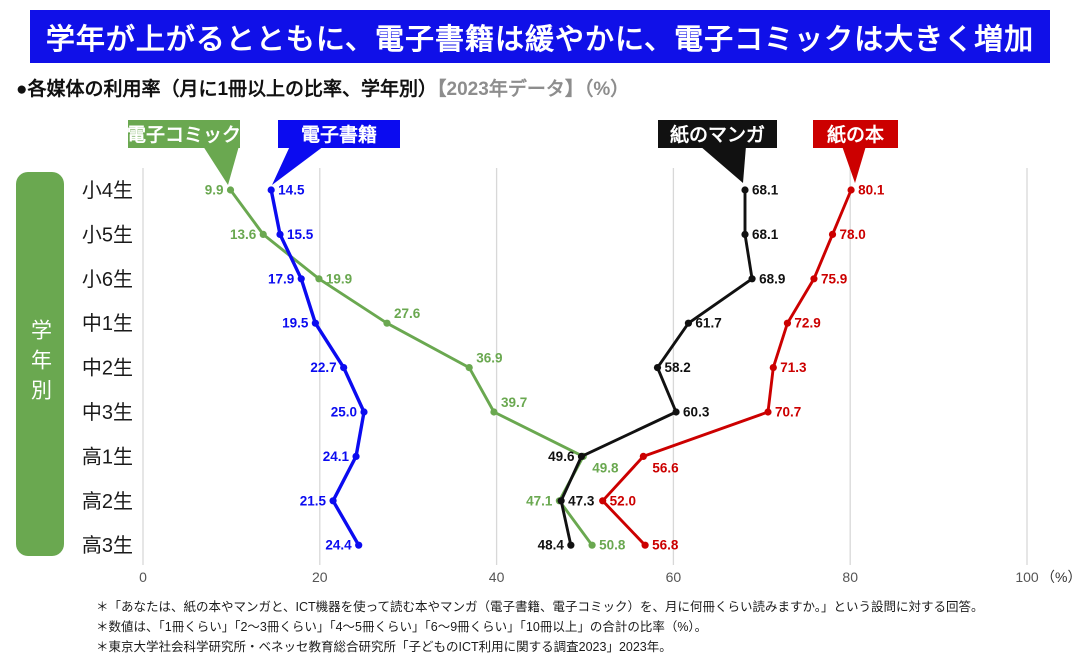  What do you see at coordinates (313, 500) in the screenshot?
I see `data-label: 21.5` at bounding box center [313, 500].